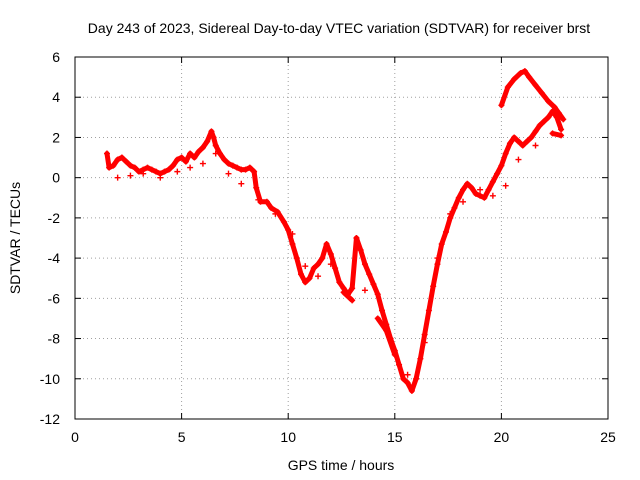  Describe the element at coordinates (54, 258) in the screenshot. I see `y-tick-label: -4` at that location.